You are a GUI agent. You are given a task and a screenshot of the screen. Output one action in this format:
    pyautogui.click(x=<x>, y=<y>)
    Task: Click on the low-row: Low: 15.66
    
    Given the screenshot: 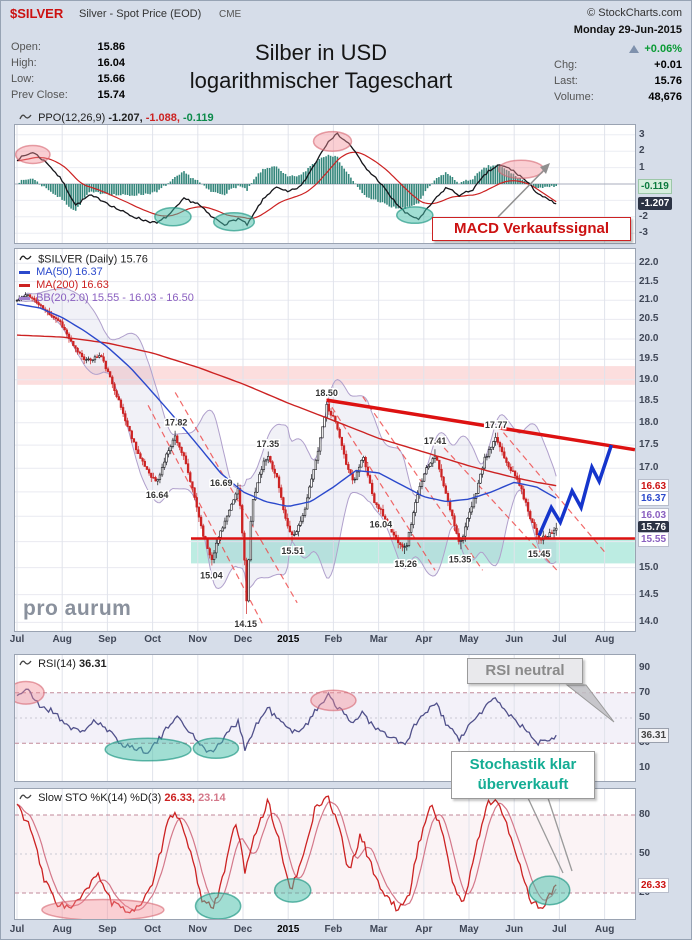 What is the action you would take?
    pyautogui.click(x=68, y=81)
    